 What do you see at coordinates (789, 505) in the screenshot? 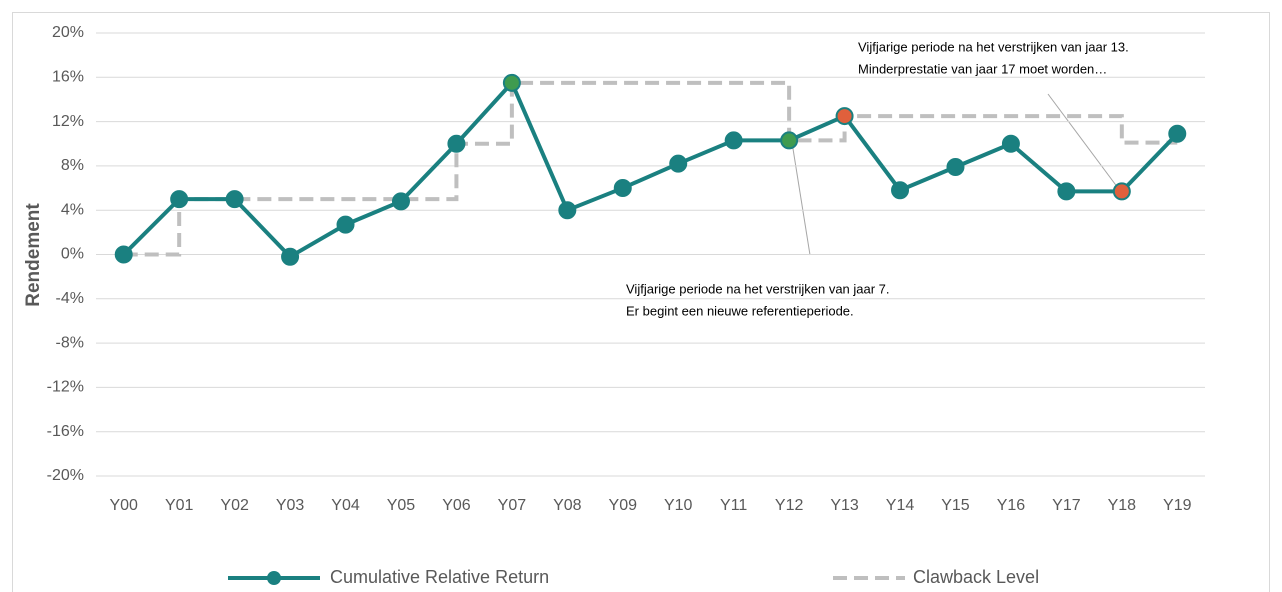
I see `x-tick-label: Y12` at bounding box center [789, 505].